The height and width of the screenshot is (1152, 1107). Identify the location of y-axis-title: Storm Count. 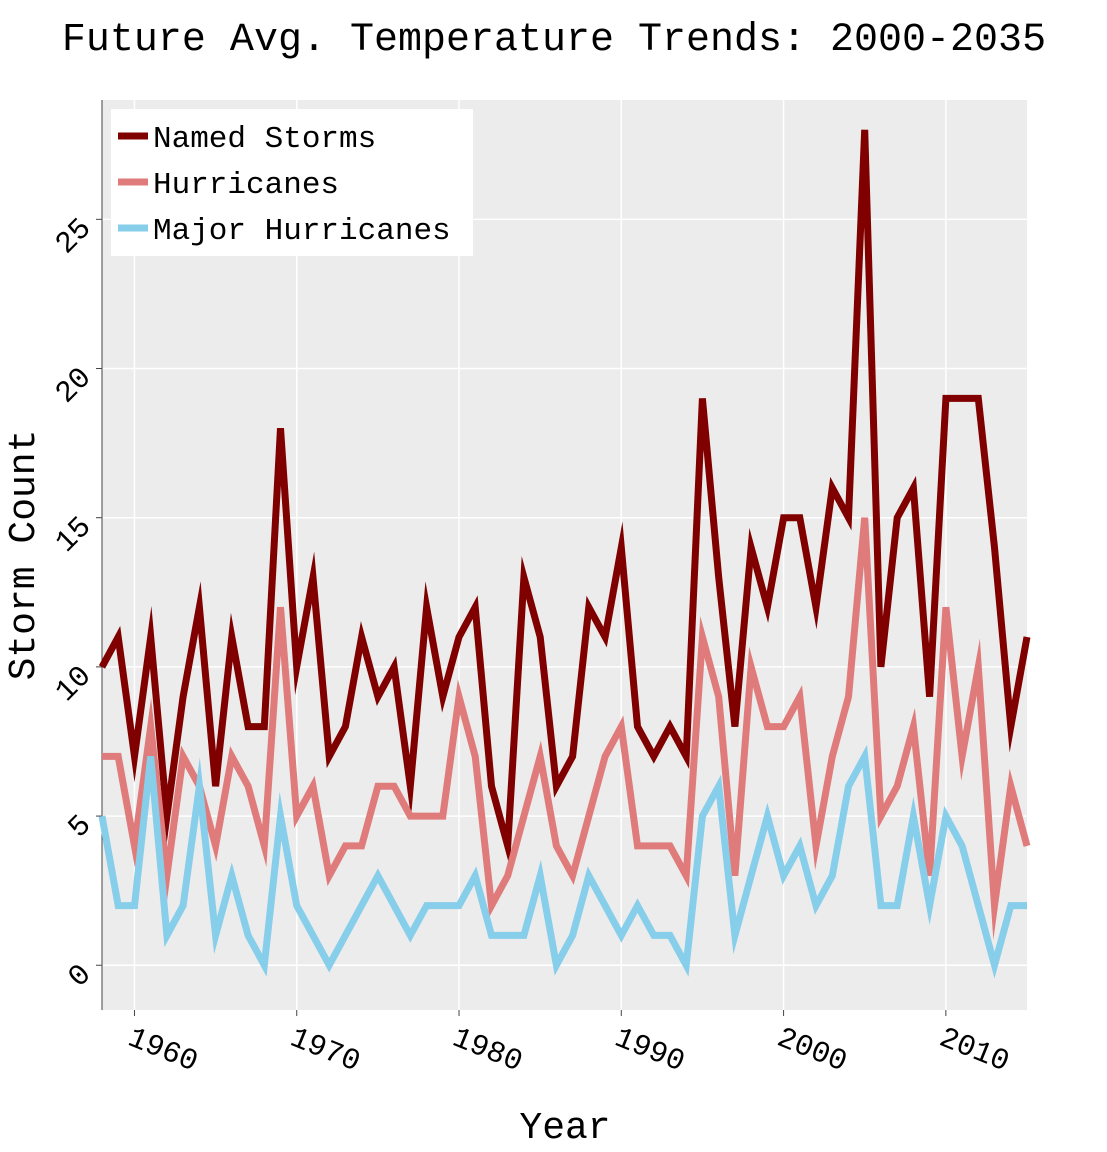
(24, 555).